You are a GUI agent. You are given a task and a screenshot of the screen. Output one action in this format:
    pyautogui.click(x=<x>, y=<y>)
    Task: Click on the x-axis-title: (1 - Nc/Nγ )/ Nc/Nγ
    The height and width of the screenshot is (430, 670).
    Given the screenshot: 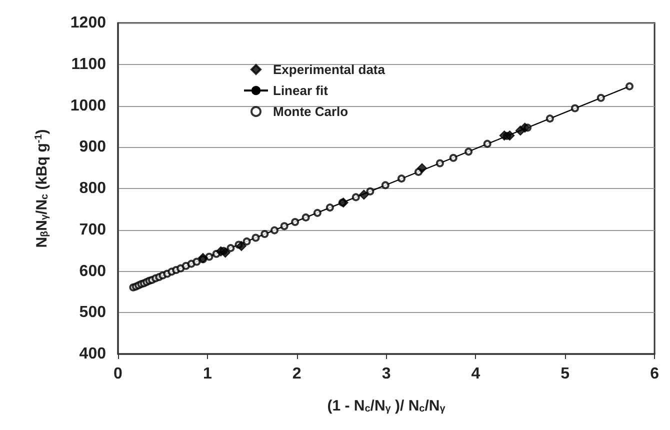 What is the action you would take?
    pyautogui.click(x=386, y=406)
    